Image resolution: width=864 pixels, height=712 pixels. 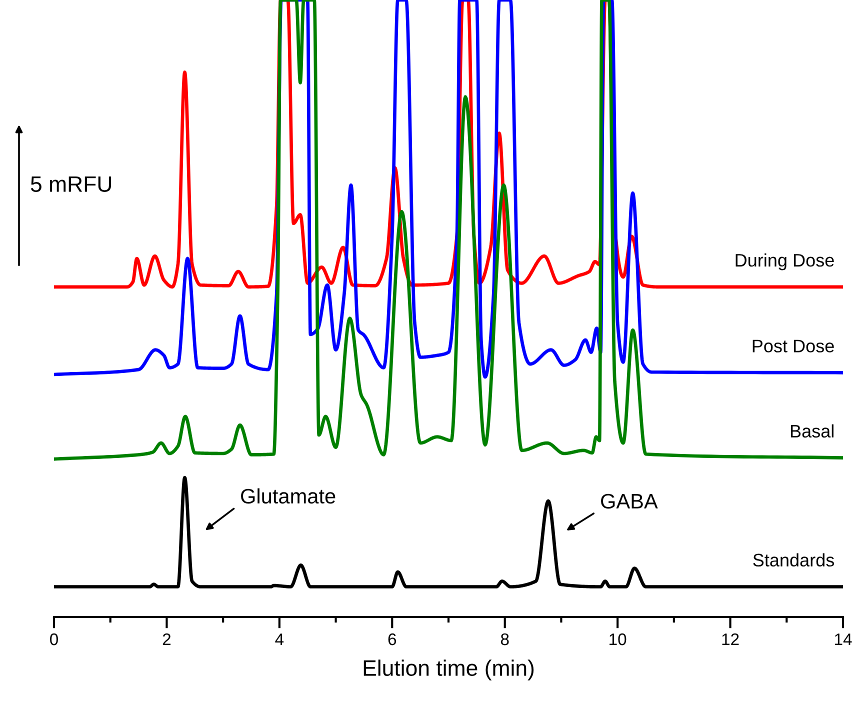 What do you see at coordinates (449, 670) in the screenshot?
I see `x-axis-title: Elution time (min)` at bounding box center [449, 670].